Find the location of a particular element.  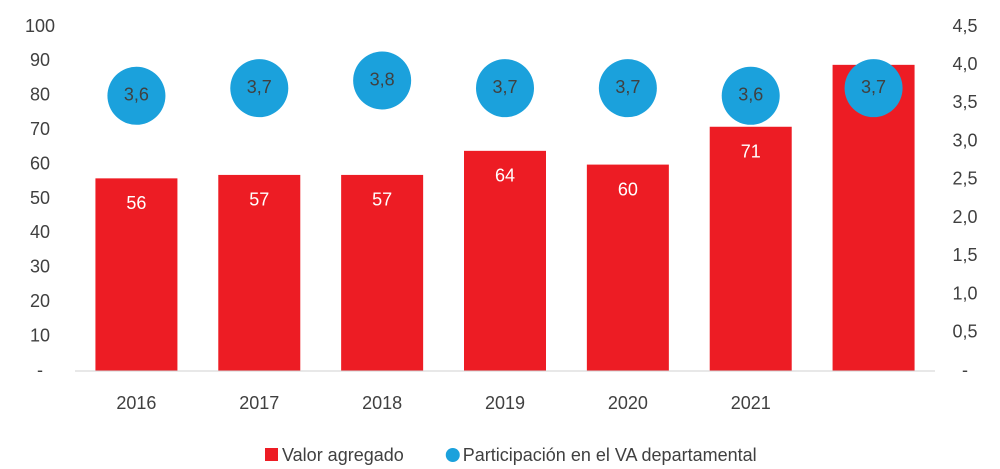

bubble-value-label: 3,8 is located at coordinates (382, 79).